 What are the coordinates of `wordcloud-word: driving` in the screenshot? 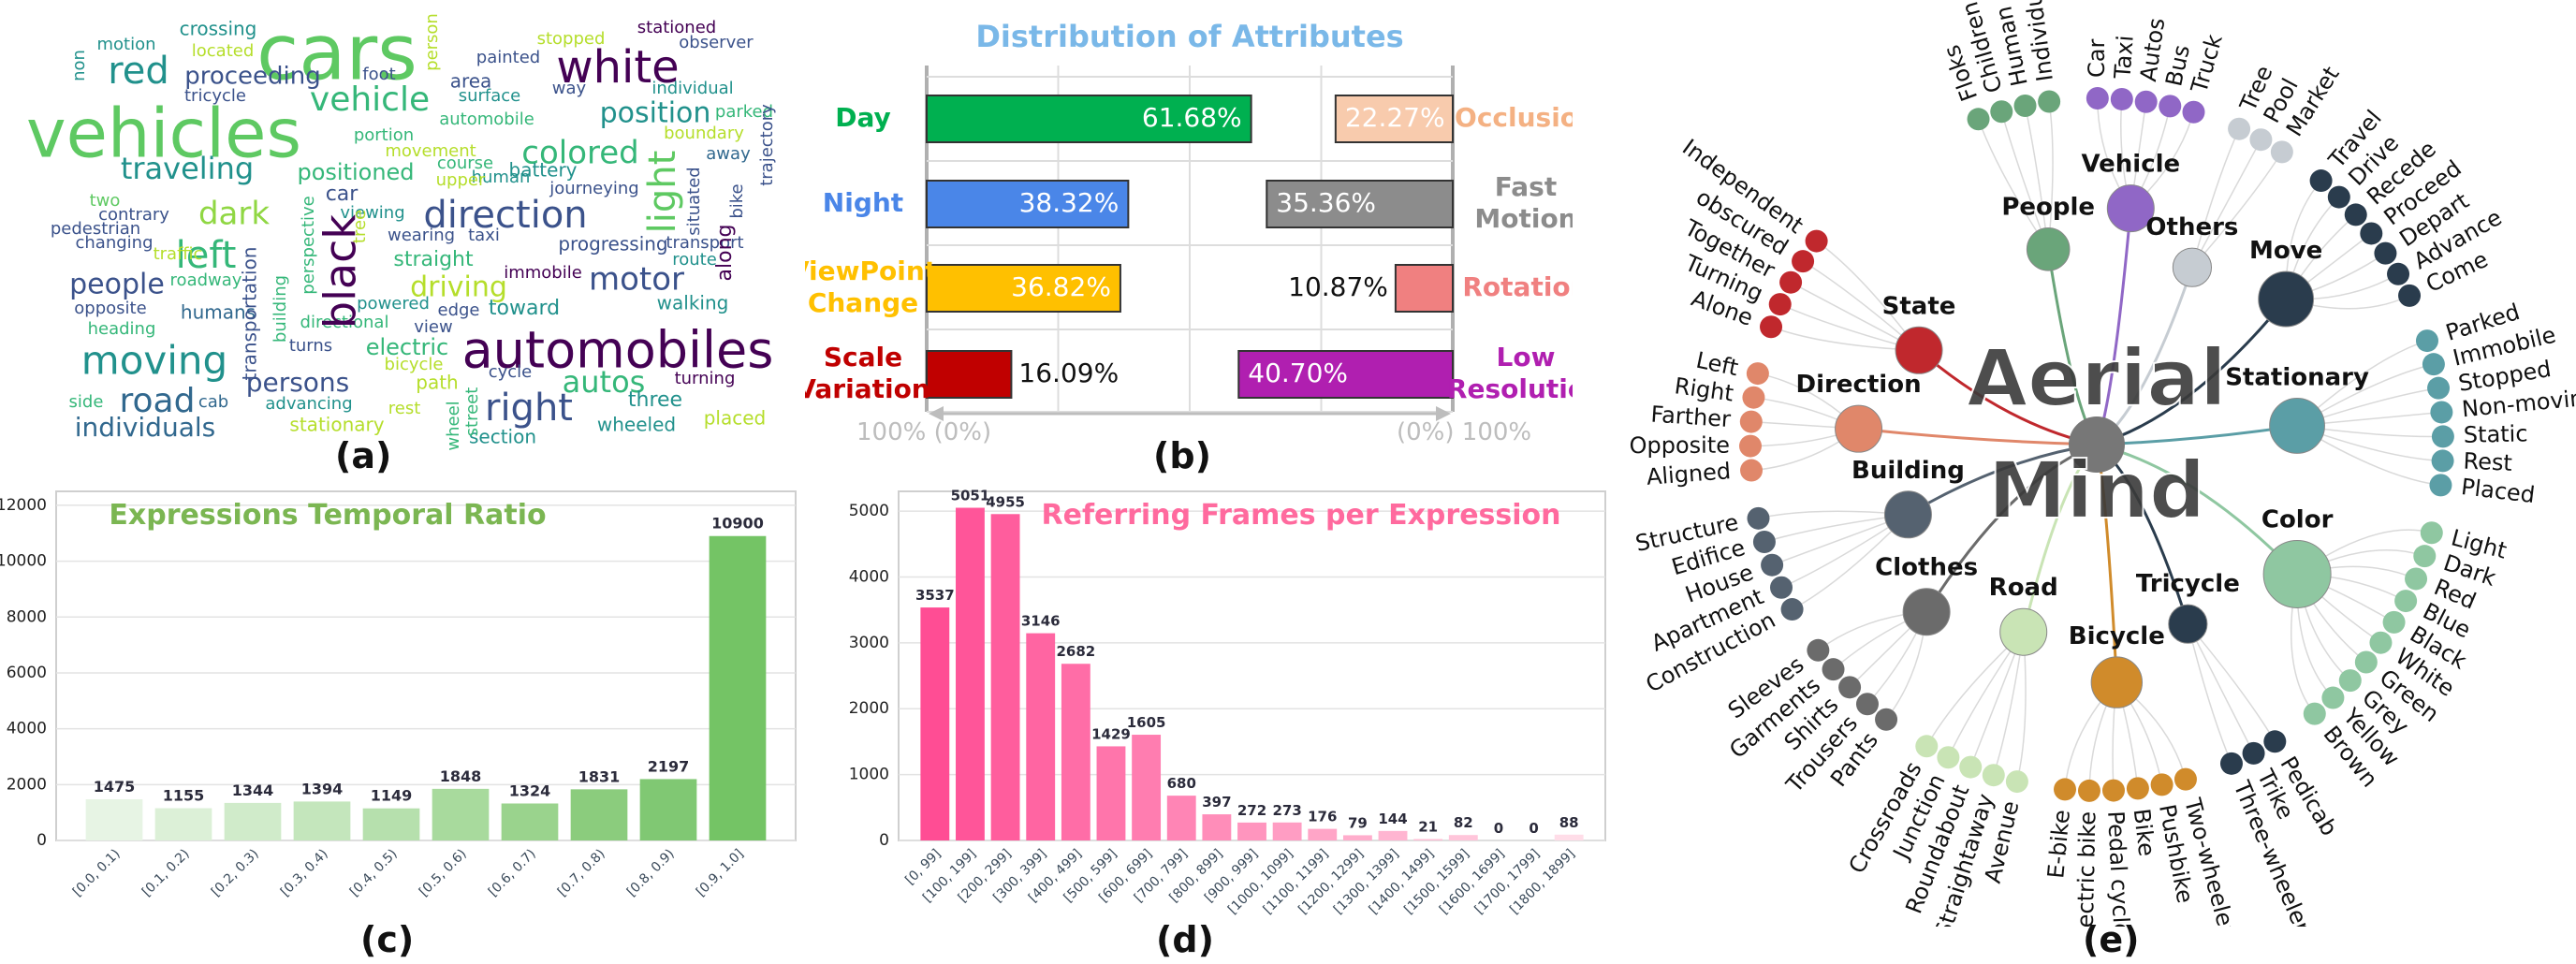 It's located at (458, 287).